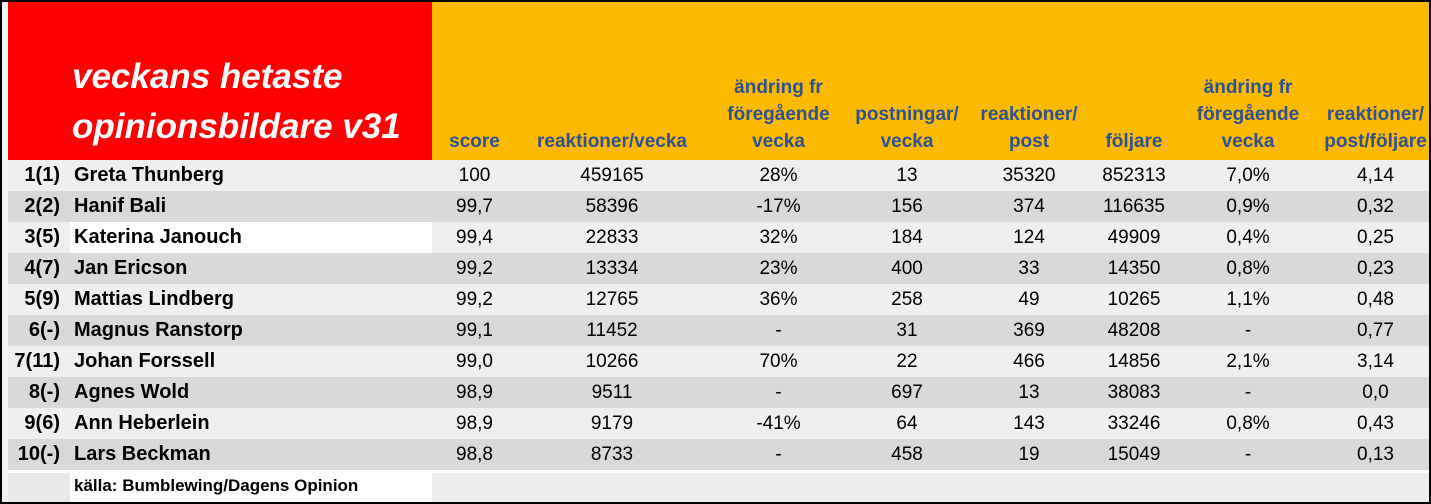 The image size is (1431, 504). Describe the element at coordinates (1375, 423) in the screenshot. I see `reaktioner-post-foljare-cell: 0,43` at that location.